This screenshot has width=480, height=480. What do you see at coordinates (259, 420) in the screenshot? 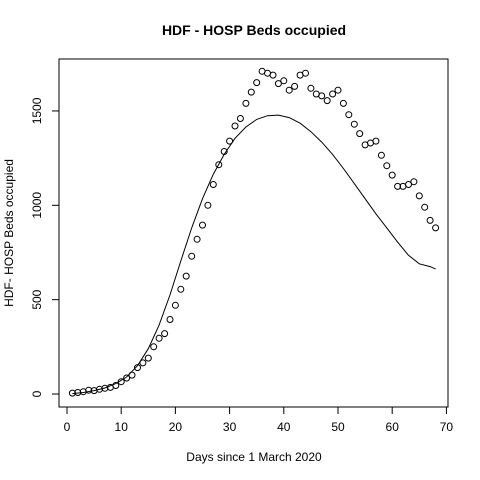
I see `x-axis: 0 10 20 30 40 50 60 70` at bounding box center [259, 420].